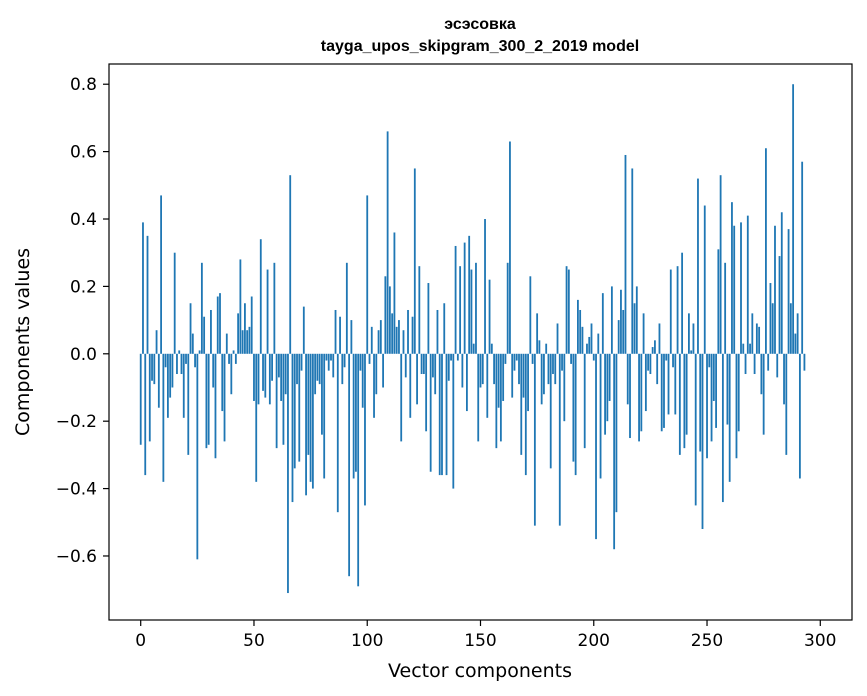 This screenshot has height=696, width=867. What do you see at coordinates (480, 641) in the screenshot?
I see `x-tick-label: 150` at bounding box center [480, 641].